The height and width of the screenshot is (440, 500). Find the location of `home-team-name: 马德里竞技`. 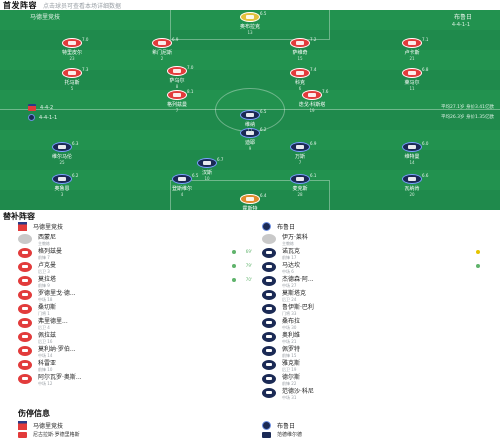

home-team-name: 马德里竞技 is located at coordinates (45, 17).